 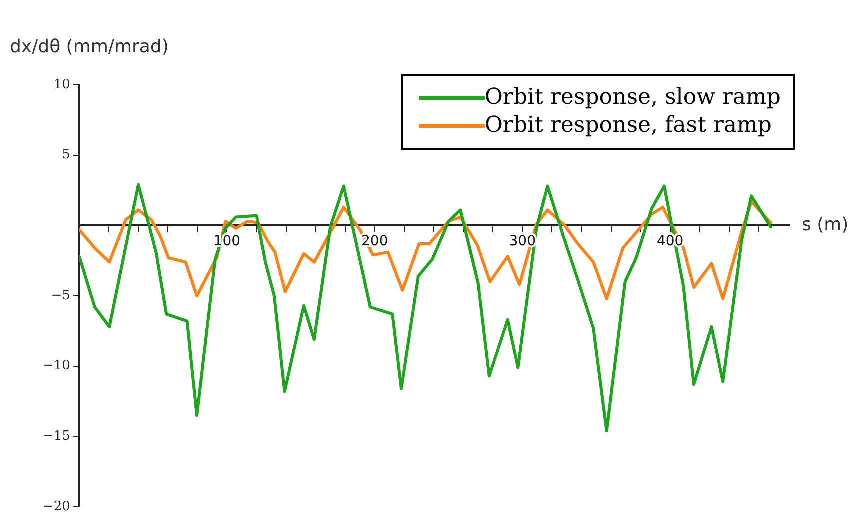 I want to click on y-tick-label: −15, so click(x=56, y=436).